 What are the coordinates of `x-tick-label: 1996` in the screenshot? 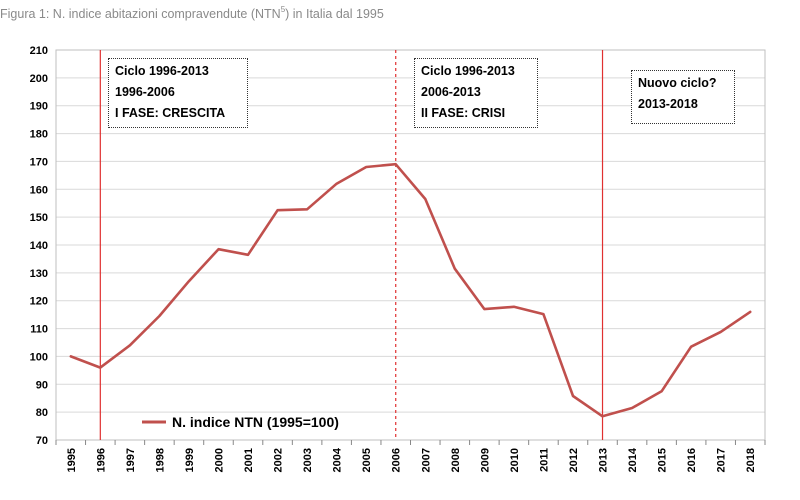 It's located at (101, 460).